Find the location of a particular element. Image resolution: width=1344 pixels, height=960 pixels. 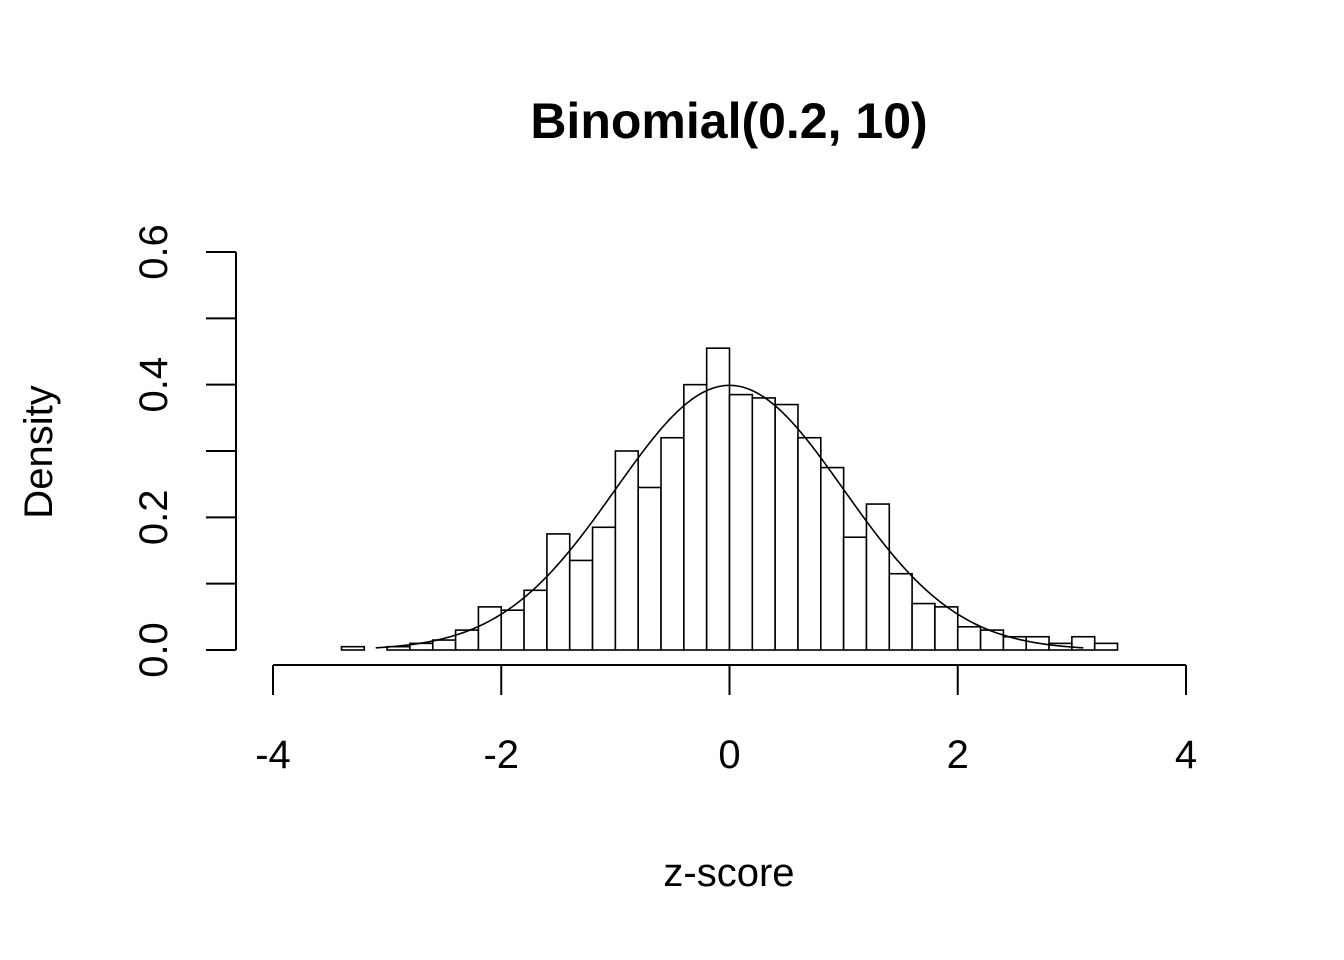

x-tick-label-0: -4 is located at coordinates (273, 755).